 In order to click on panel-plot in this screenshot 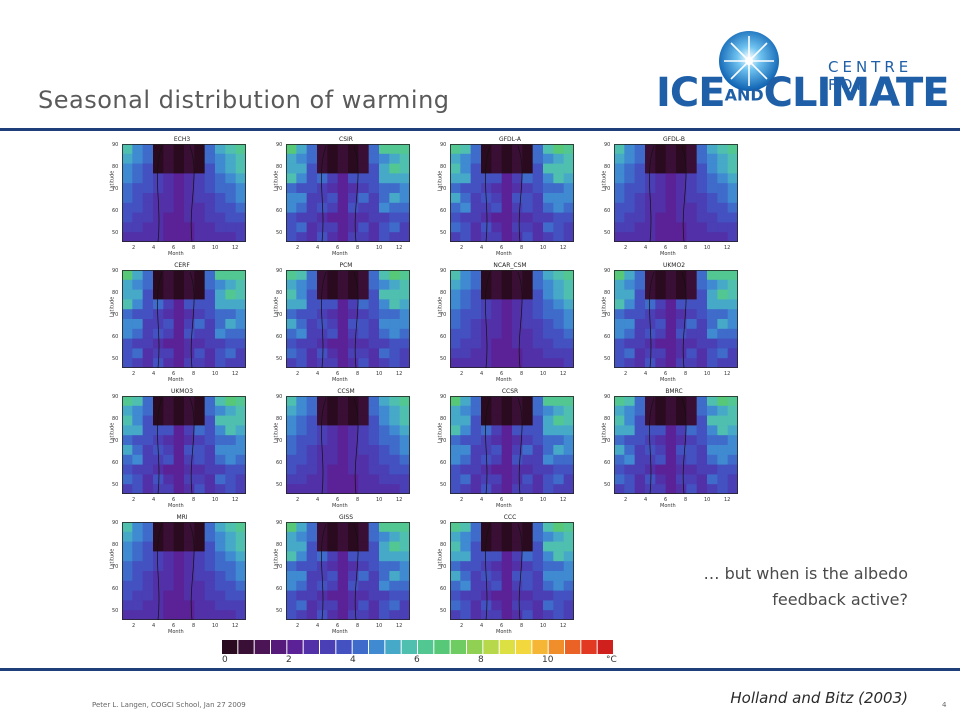, I will do `click(184, 193)`.